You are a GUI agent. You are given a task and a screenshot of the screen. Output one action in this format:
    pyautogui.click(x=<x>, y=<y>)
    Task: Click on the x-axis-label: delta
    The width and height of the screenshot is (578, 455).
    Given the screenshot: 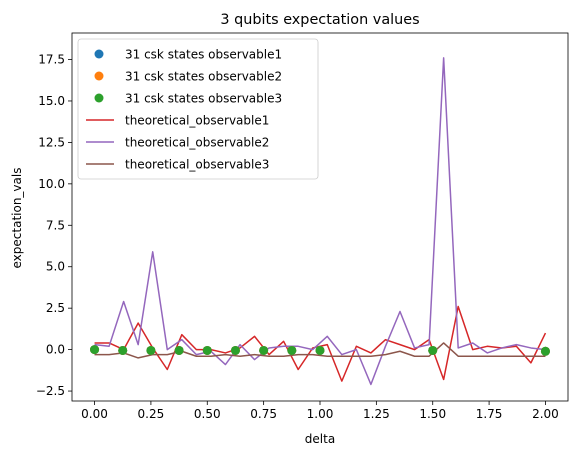 What is the action you would take?
    pyautogui.click(x=320, y=439)
    